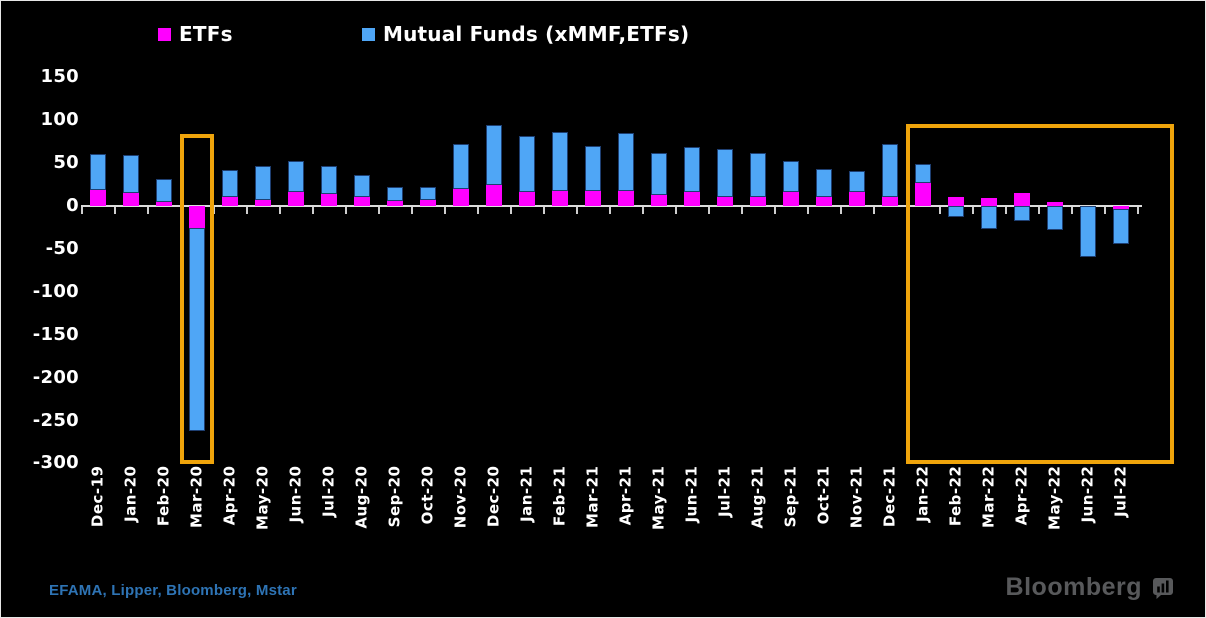 The height and width of the screenshot is (618, 1206). I want to click on y-tick-label: -100, so click(55, 291).